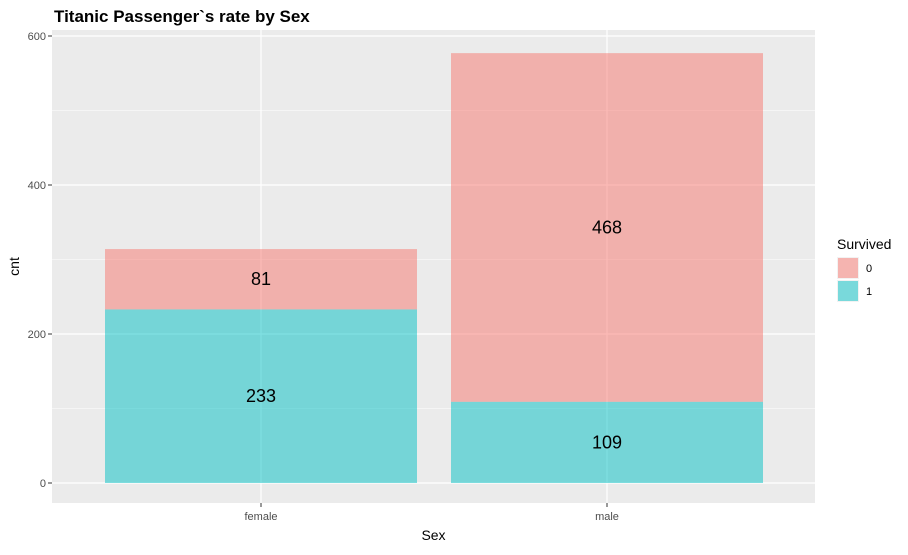  I want to click on data-label: 109, so click(607, 442).